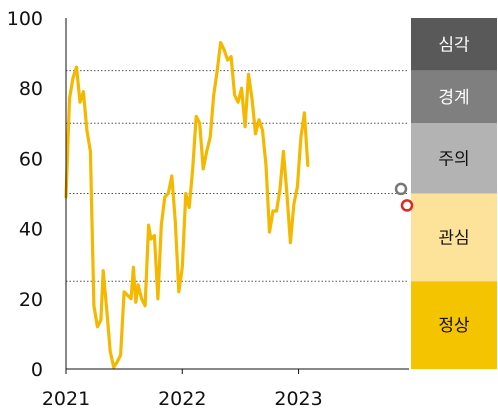 The width and height of the screenshot is (498, 417). I want to click on y-tick-label: 20, so click(31, 300).